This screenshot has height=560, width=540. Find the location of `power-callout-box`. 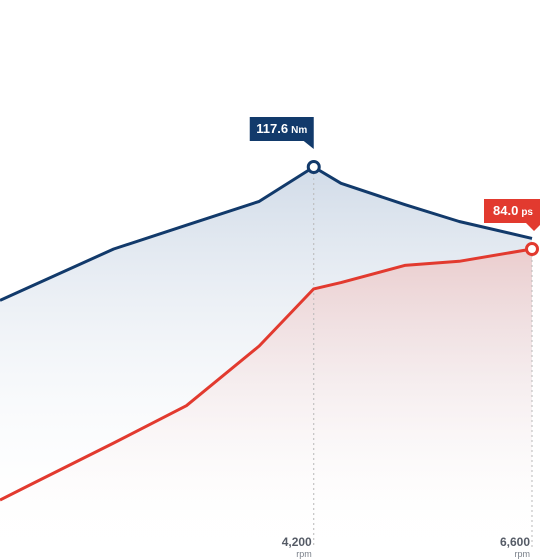

power-callout-box is located at coordinates (512, 215).